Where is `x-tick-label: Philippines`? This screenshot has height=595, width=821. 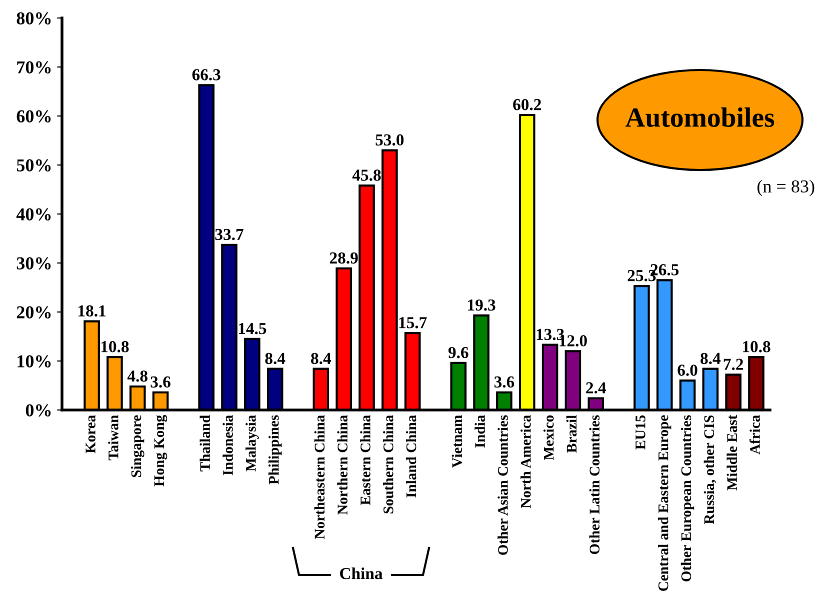
x-tick-label: Philippines is located at coordinates (275, 449).